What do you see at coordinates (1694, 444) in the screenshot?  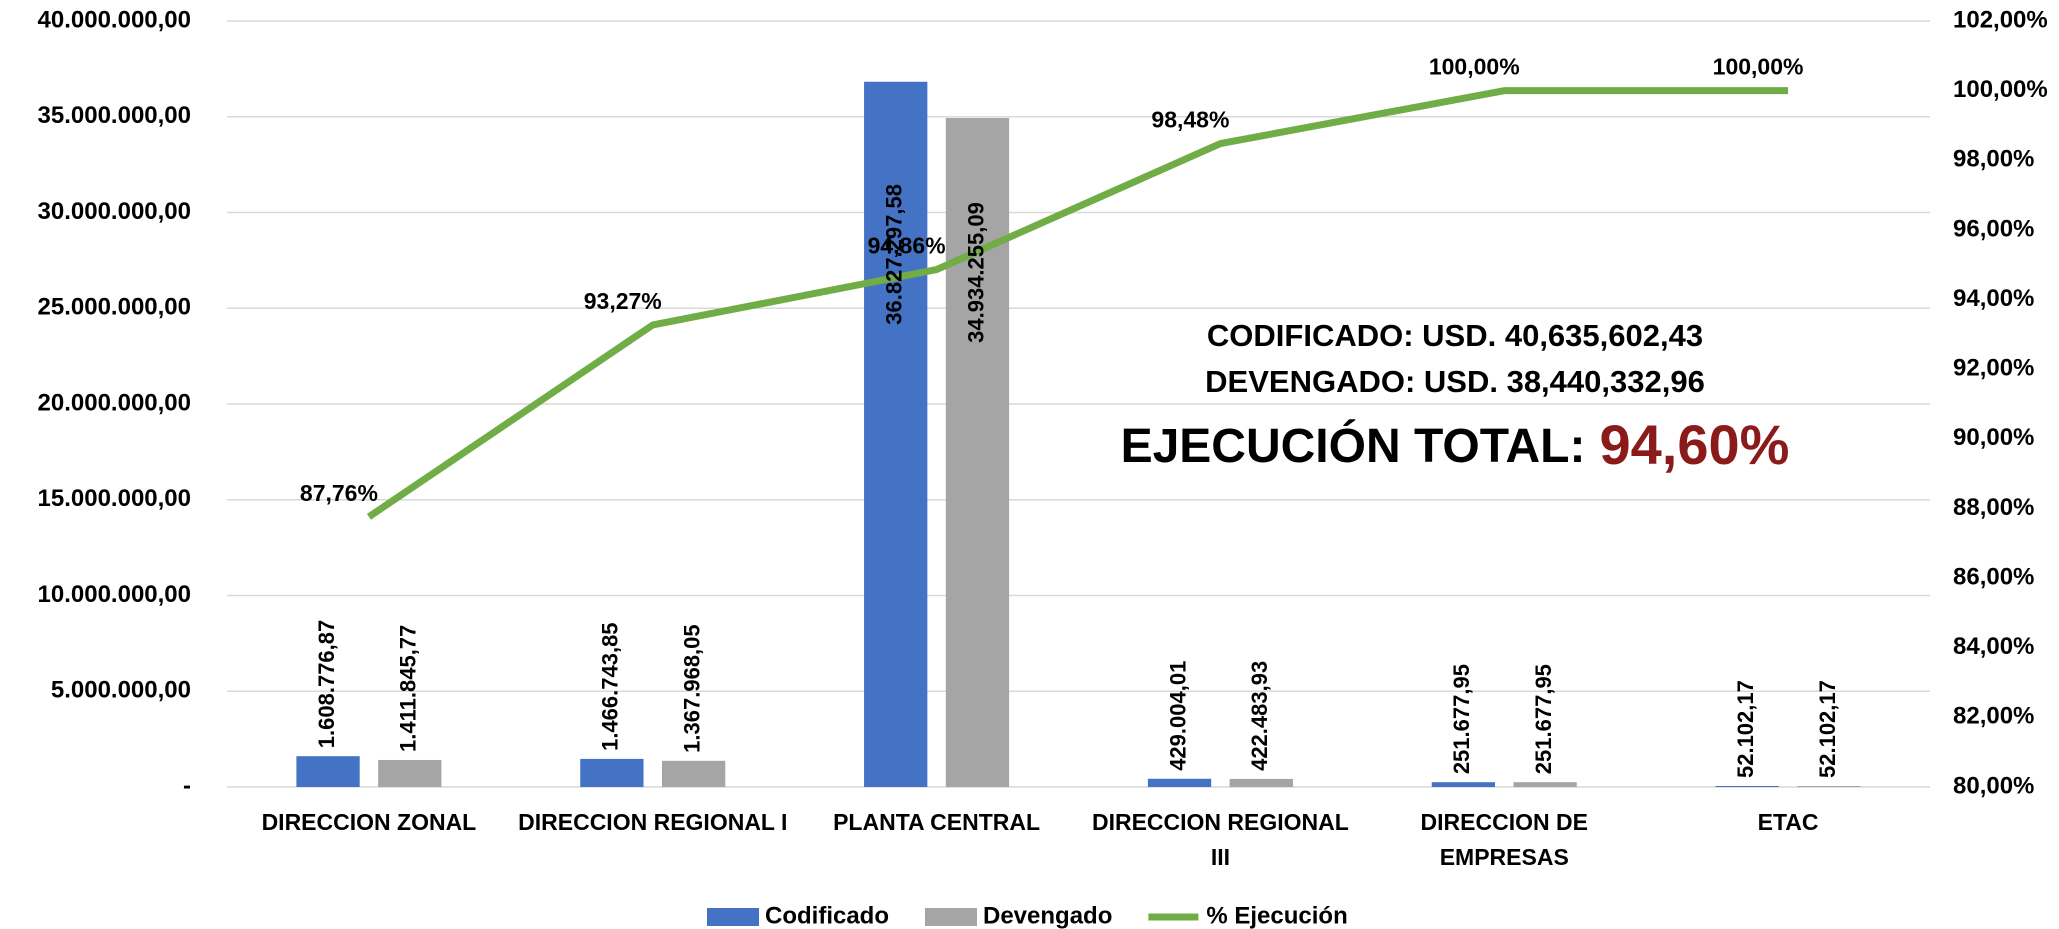 I see `annotation-value: 94,60%` at bounding box center [1694, 444].